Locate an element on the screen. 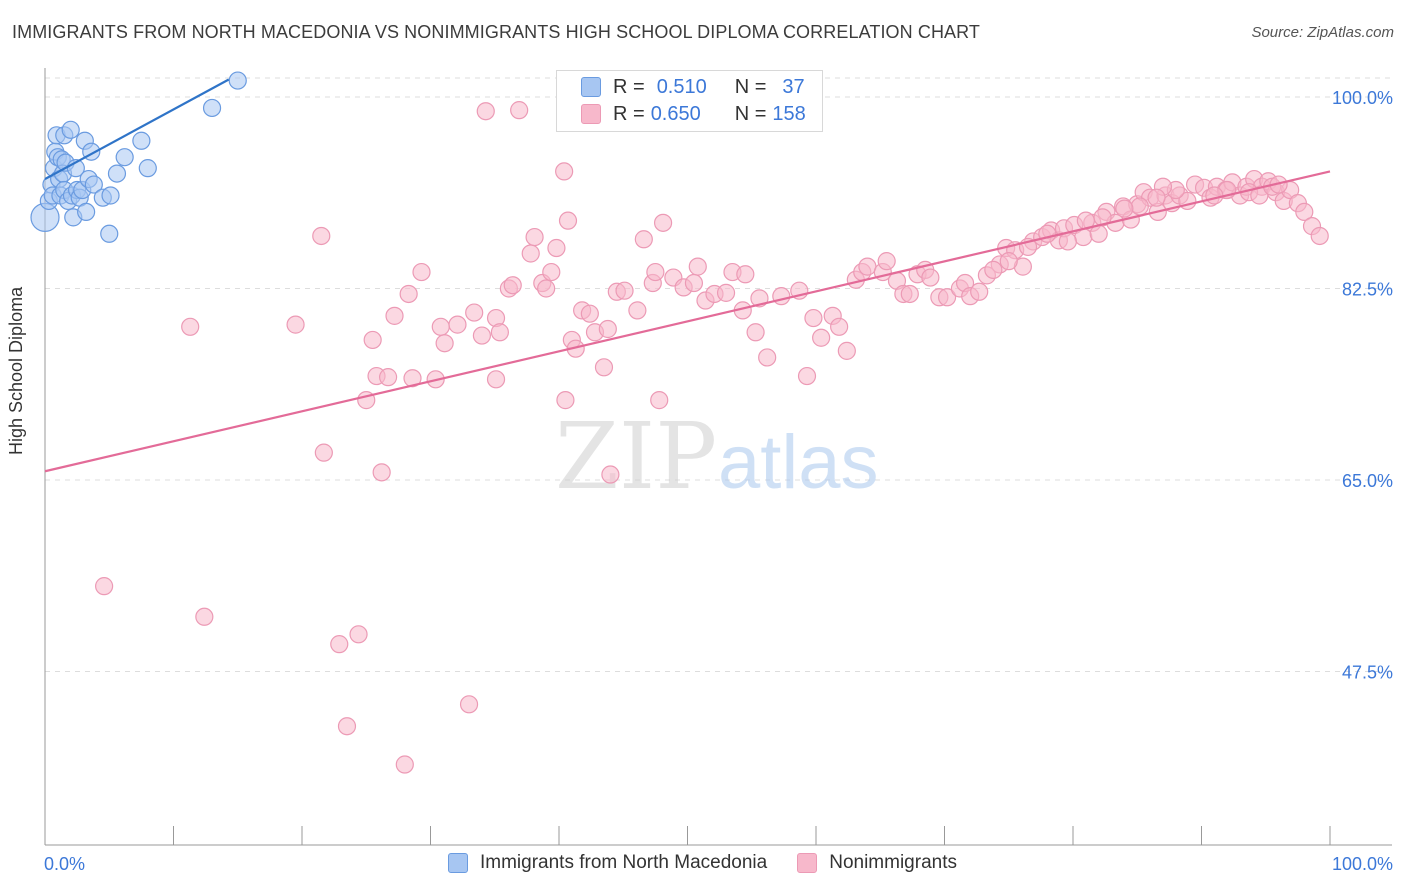 The image size is (1406, 892). legend-row-nonimmigrants: R = 0.650 N = 158 is located at coordinates (693, 114).